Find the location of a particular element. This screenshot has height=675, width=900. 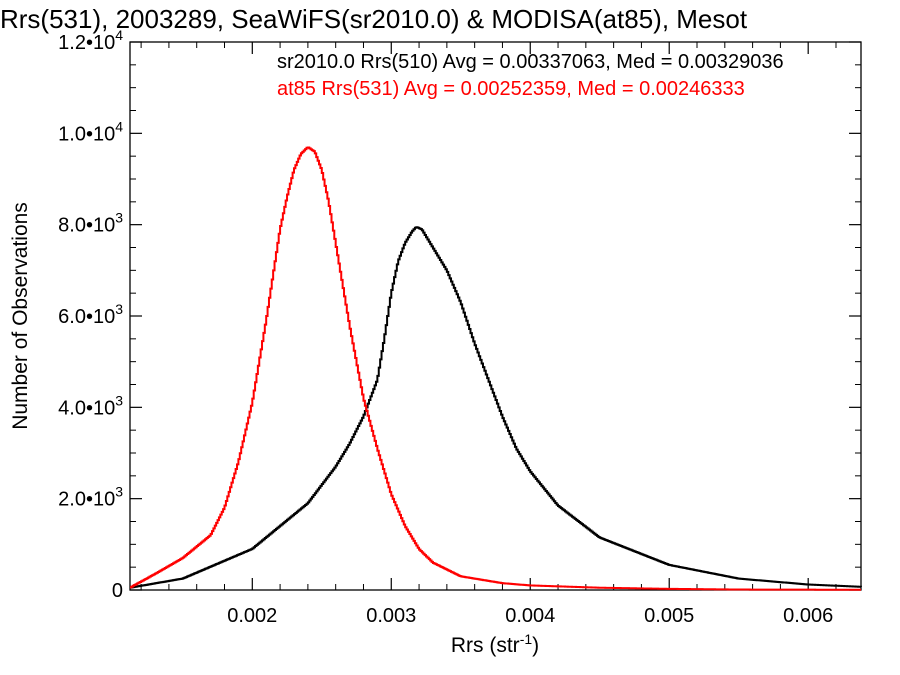

x-tick-label: 0.002 is located at coordinates (252, 616).